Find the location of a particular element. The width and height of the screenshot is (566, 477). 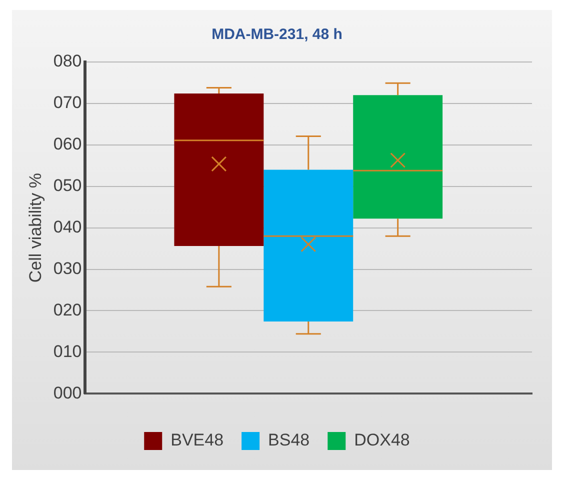

legend-label: BS48 is located at coordinates (289, 440).